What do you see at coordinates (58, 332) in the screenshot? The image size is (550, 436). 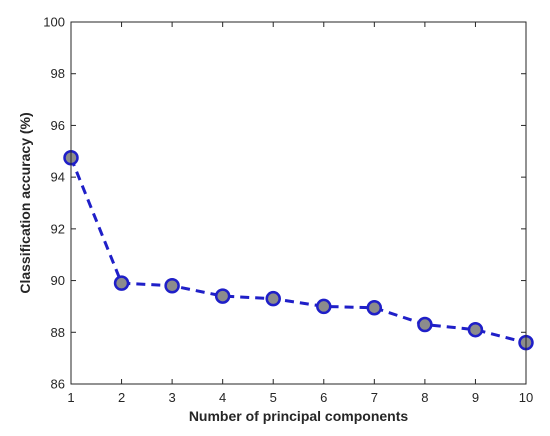 I see `y-tick-label: 88` at bounding box center [58, 332].